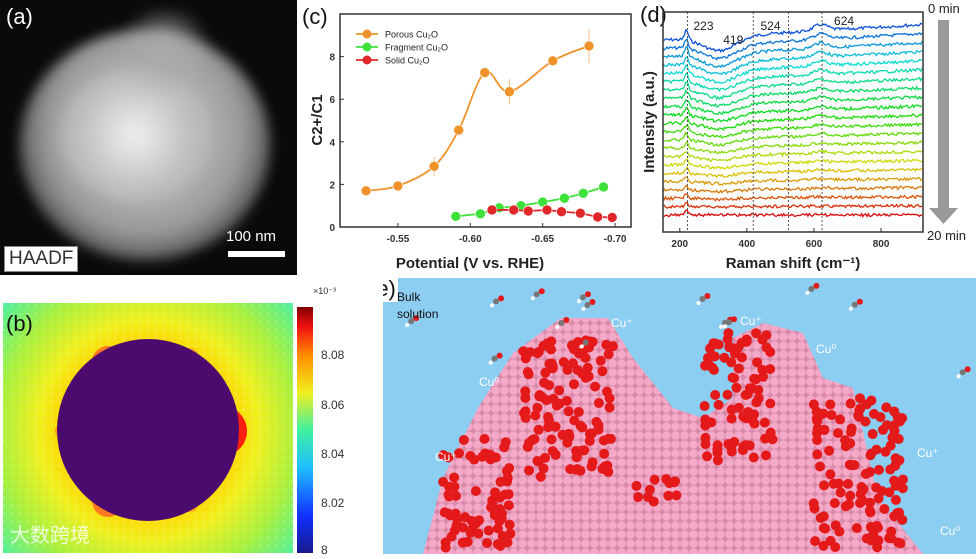  I want to click on solution-label: solution, so click(418, 314).